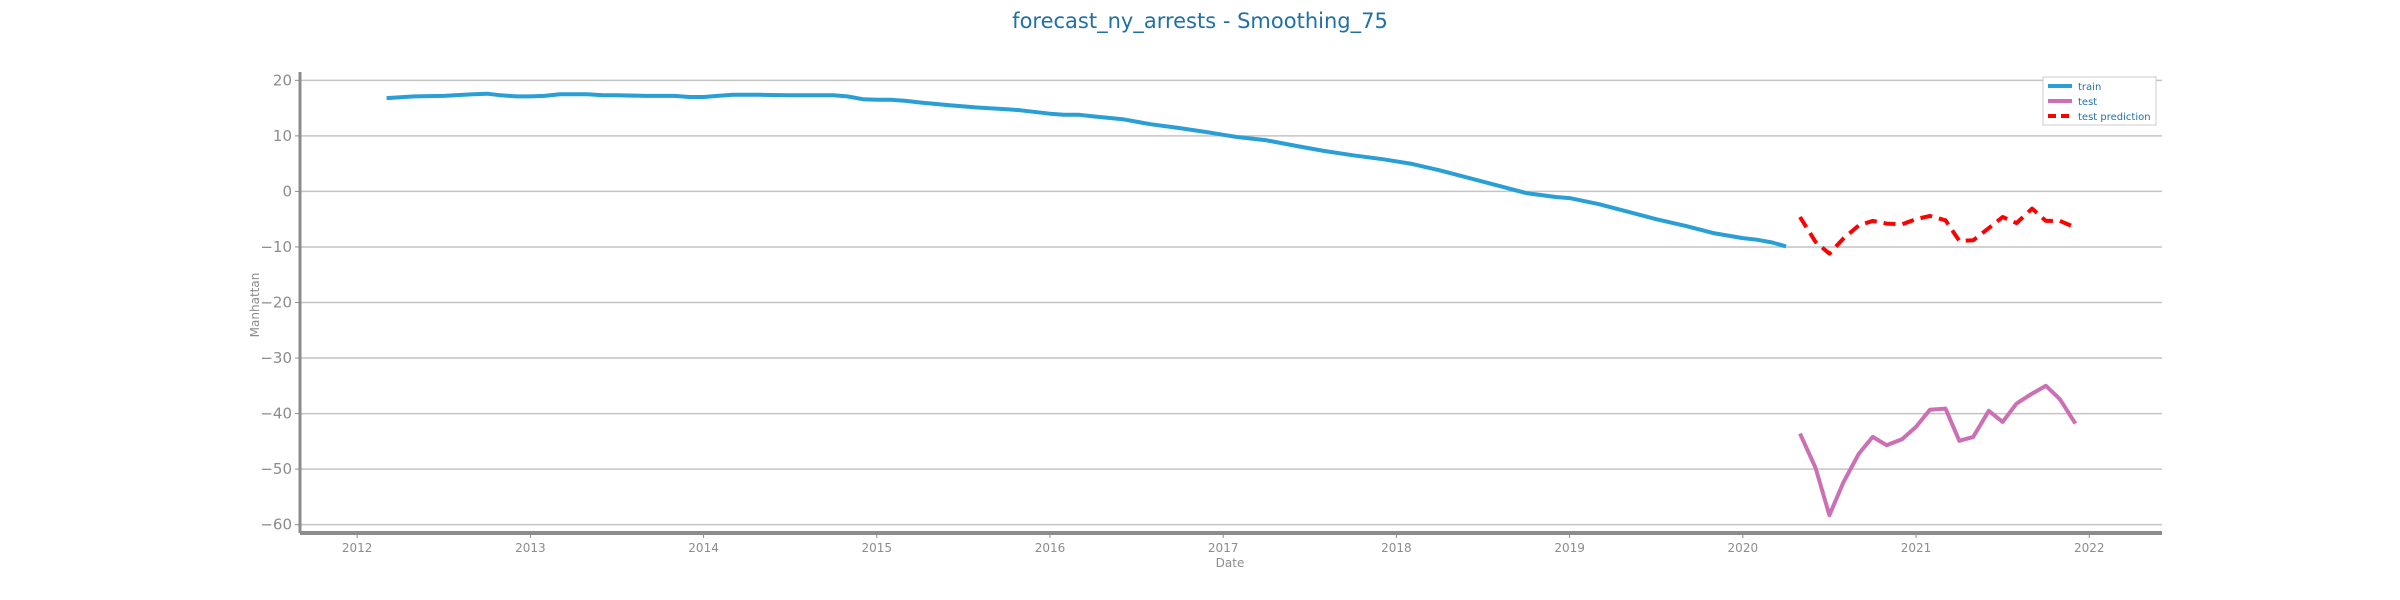 The height and width of the screenshot is (600, 2400). Describe the element at coordinates (1223, 548) in the screenshot. I see `x-tick-label: 2017` at that location.